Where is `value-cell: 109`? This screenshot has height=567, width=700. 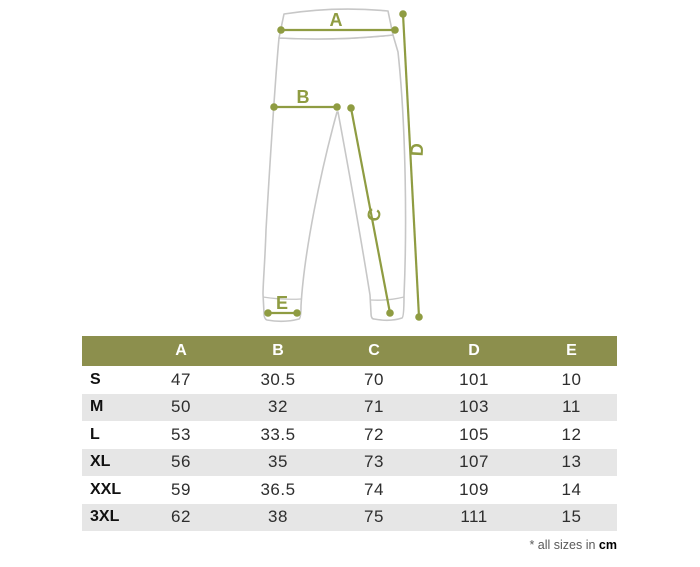
value-cell: 109 is located at coordinates (474, 489).